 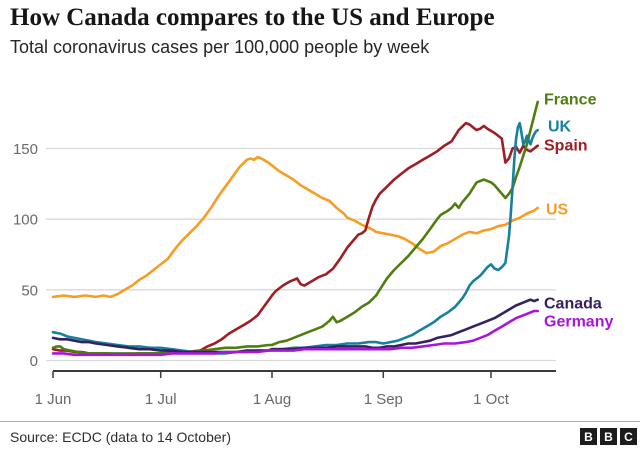 What do you see at coordinates (628, 436) in the screenshot?
I see `bbc-logo-letter: C` at bounding box center [628, 436].